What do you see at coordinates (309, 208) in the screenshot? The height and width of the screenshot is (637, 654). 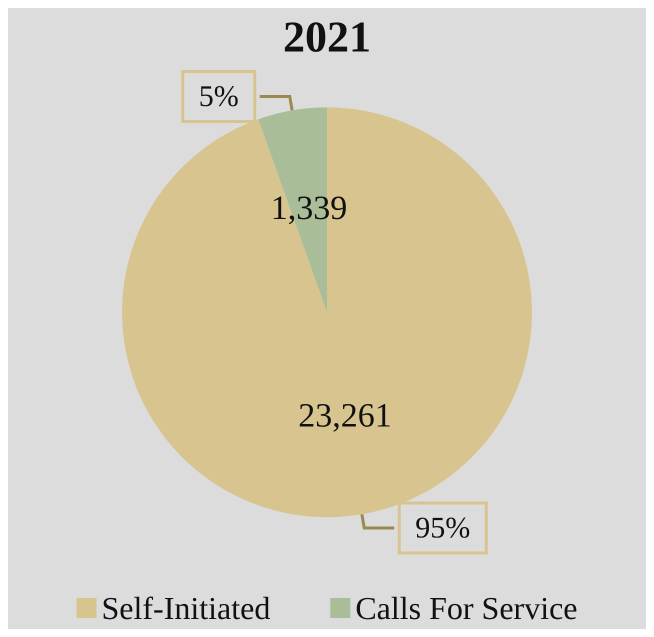 I see `data-label: 1,339` at bounding box center [309, 208].